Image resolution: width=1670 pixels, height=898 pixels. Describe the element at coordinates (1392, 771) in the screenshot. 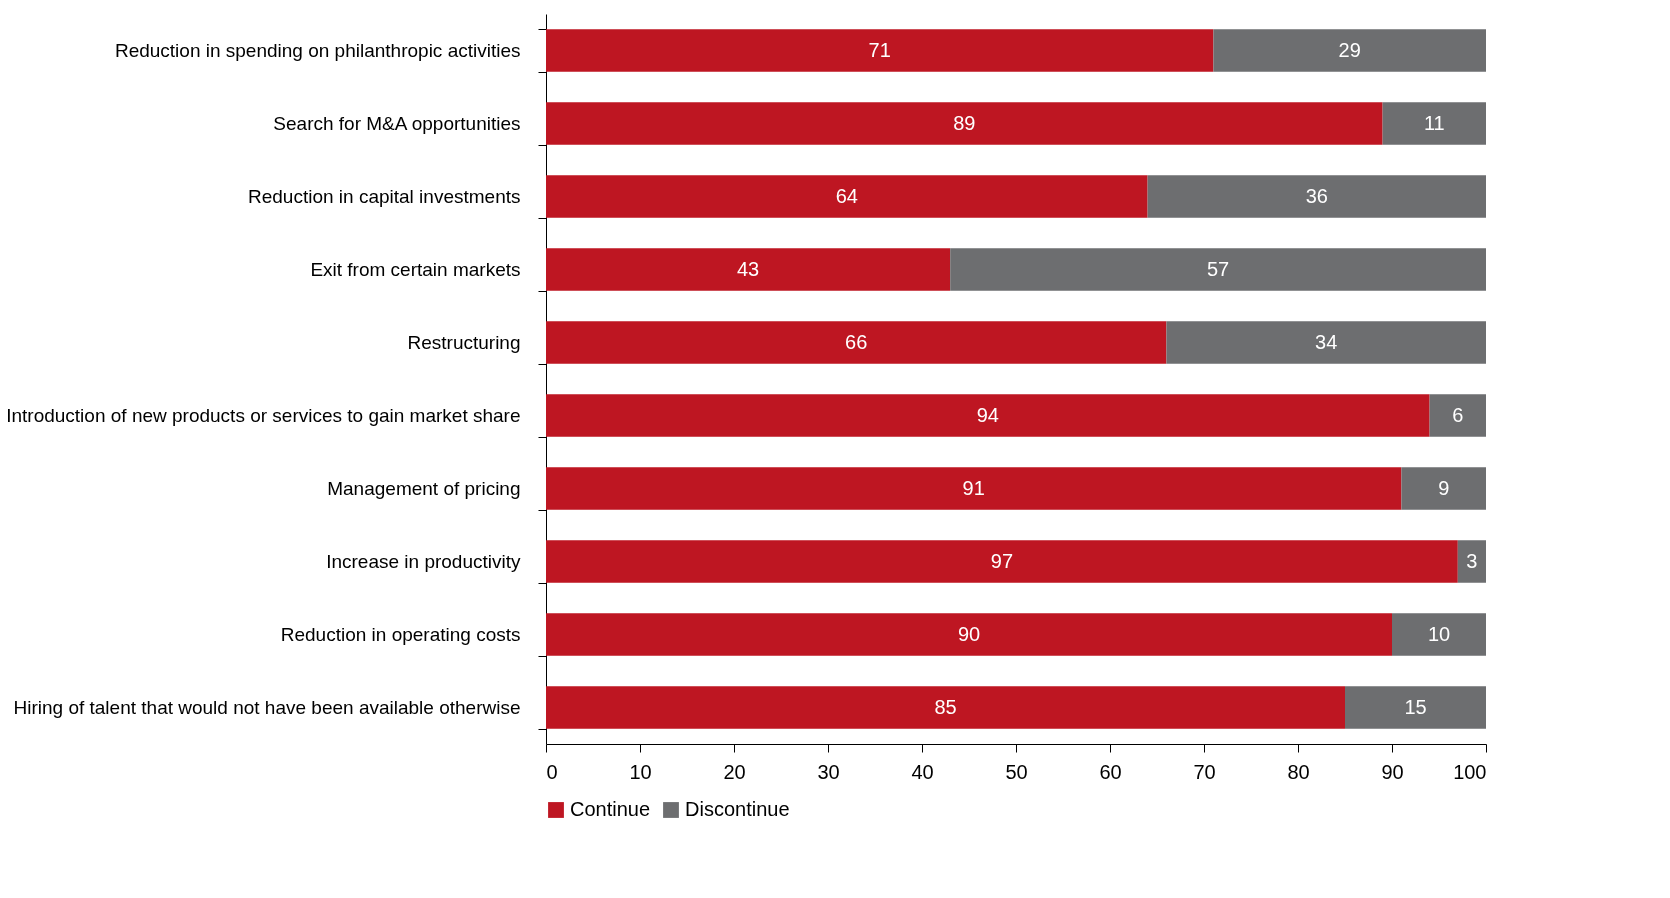

I see `x-tick-label: 90` at that location.